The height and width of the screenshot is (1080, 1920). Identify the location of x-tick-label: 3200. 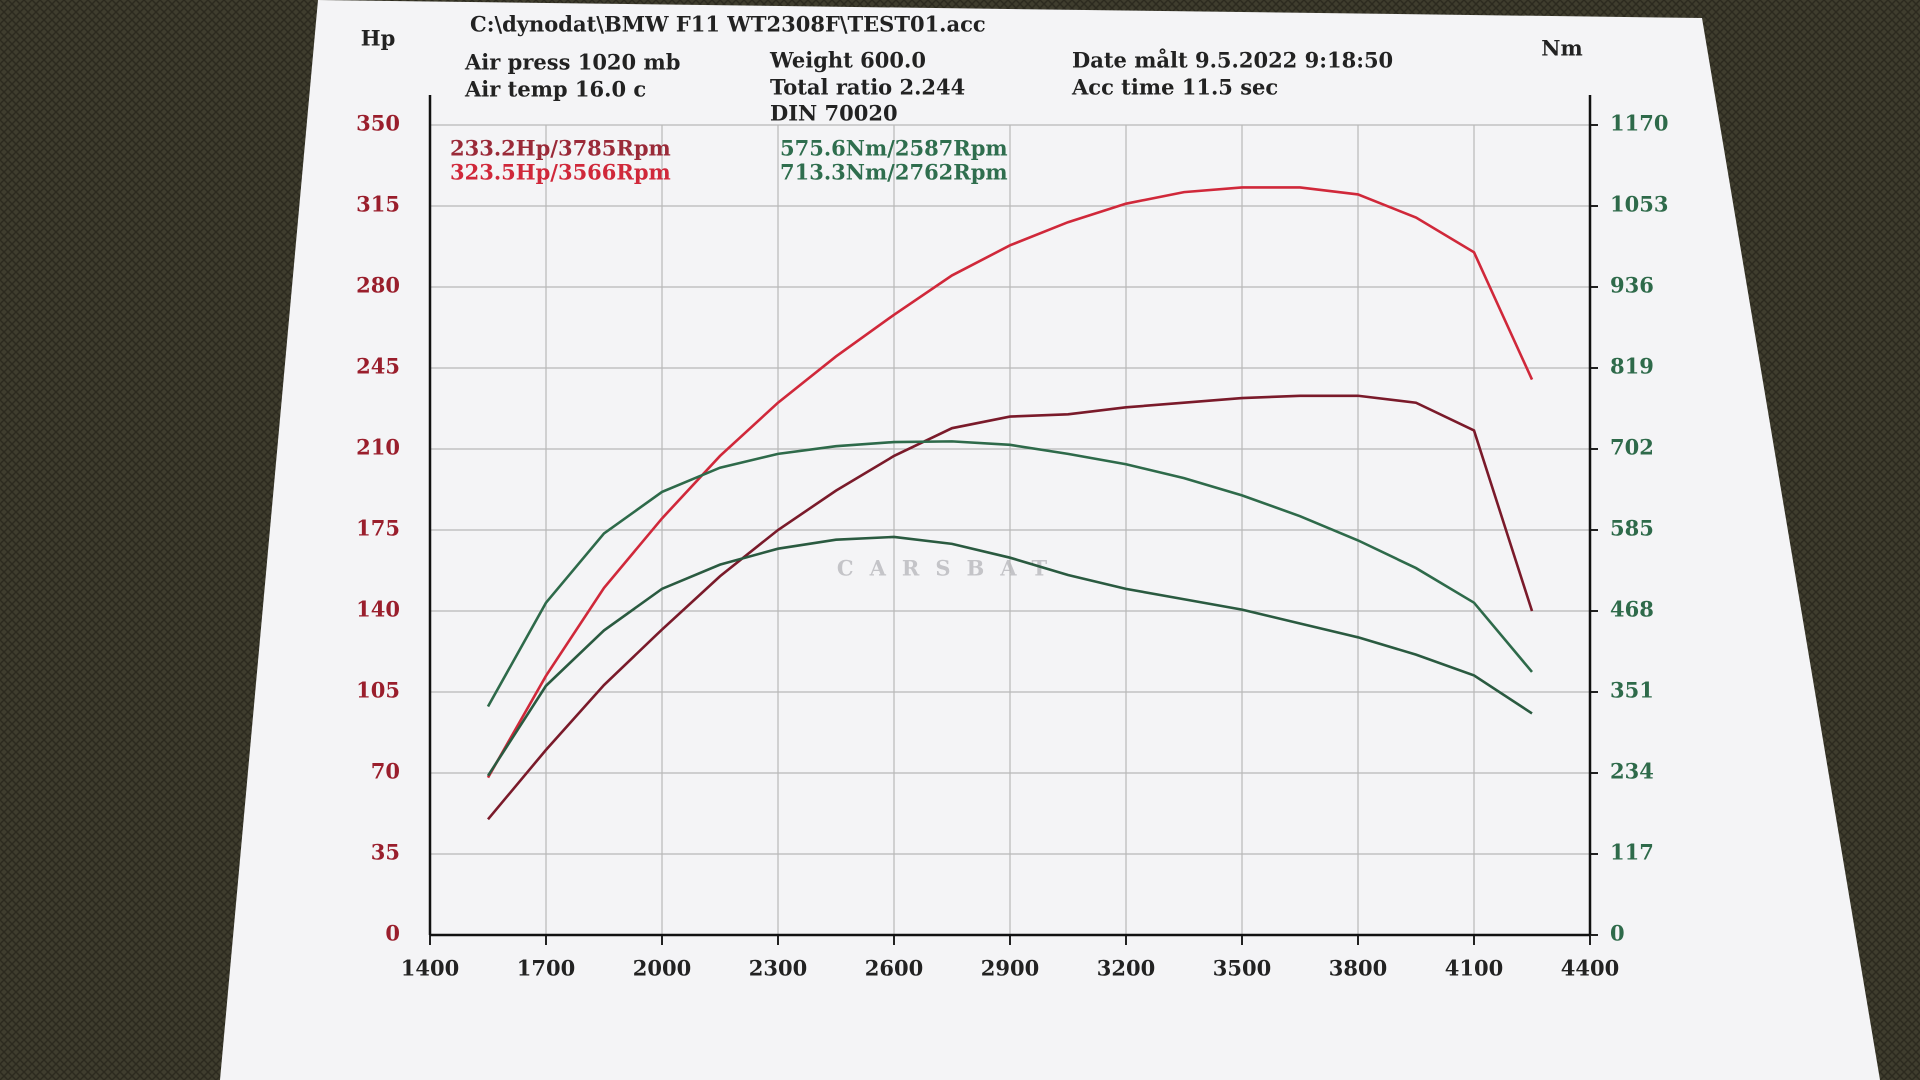
(1126, 968).